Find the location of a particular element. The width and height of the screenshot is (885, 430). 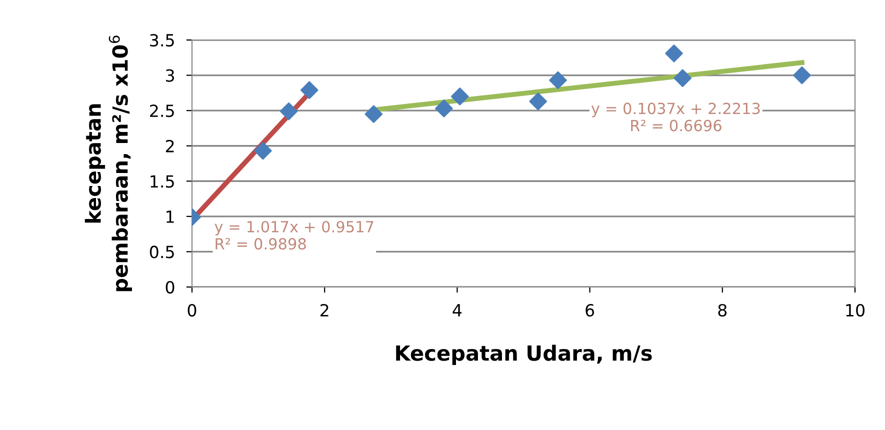

y-tick-label: 3.5 is located at coordinates (162, 40).